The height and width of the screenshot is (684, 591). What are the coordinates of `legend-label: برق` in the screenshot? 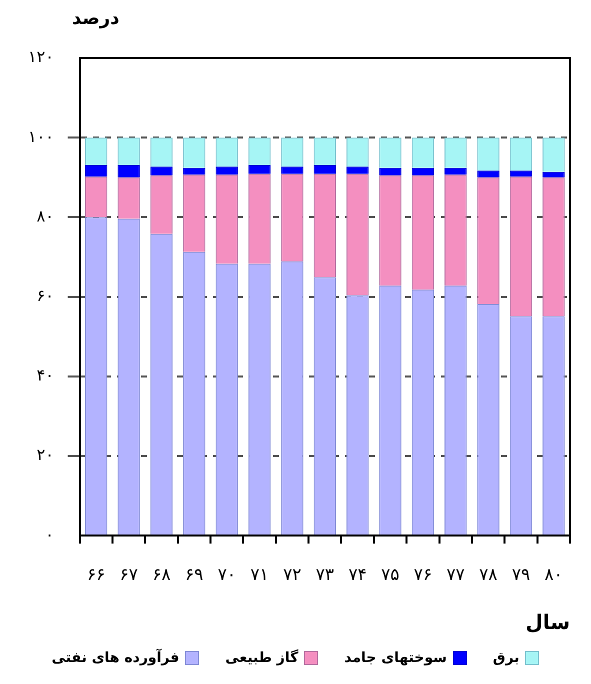 It's located at (506, 658).